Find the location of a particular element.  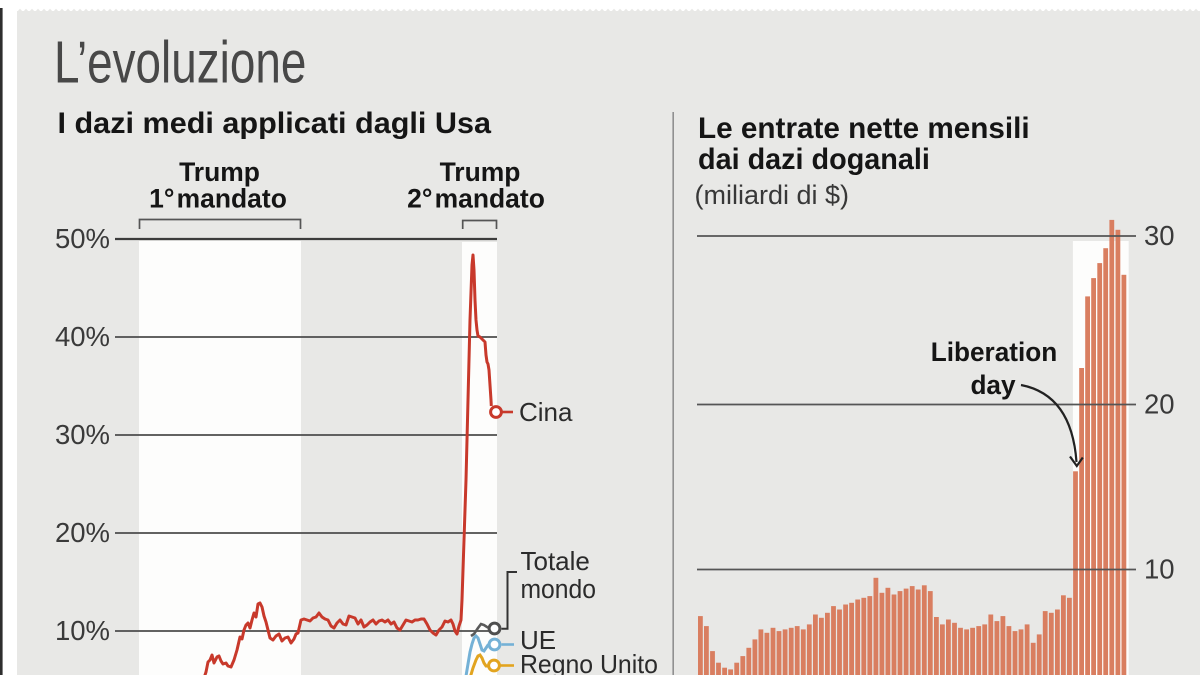

svg-text: 20 is located at coordinates (1159, 404).